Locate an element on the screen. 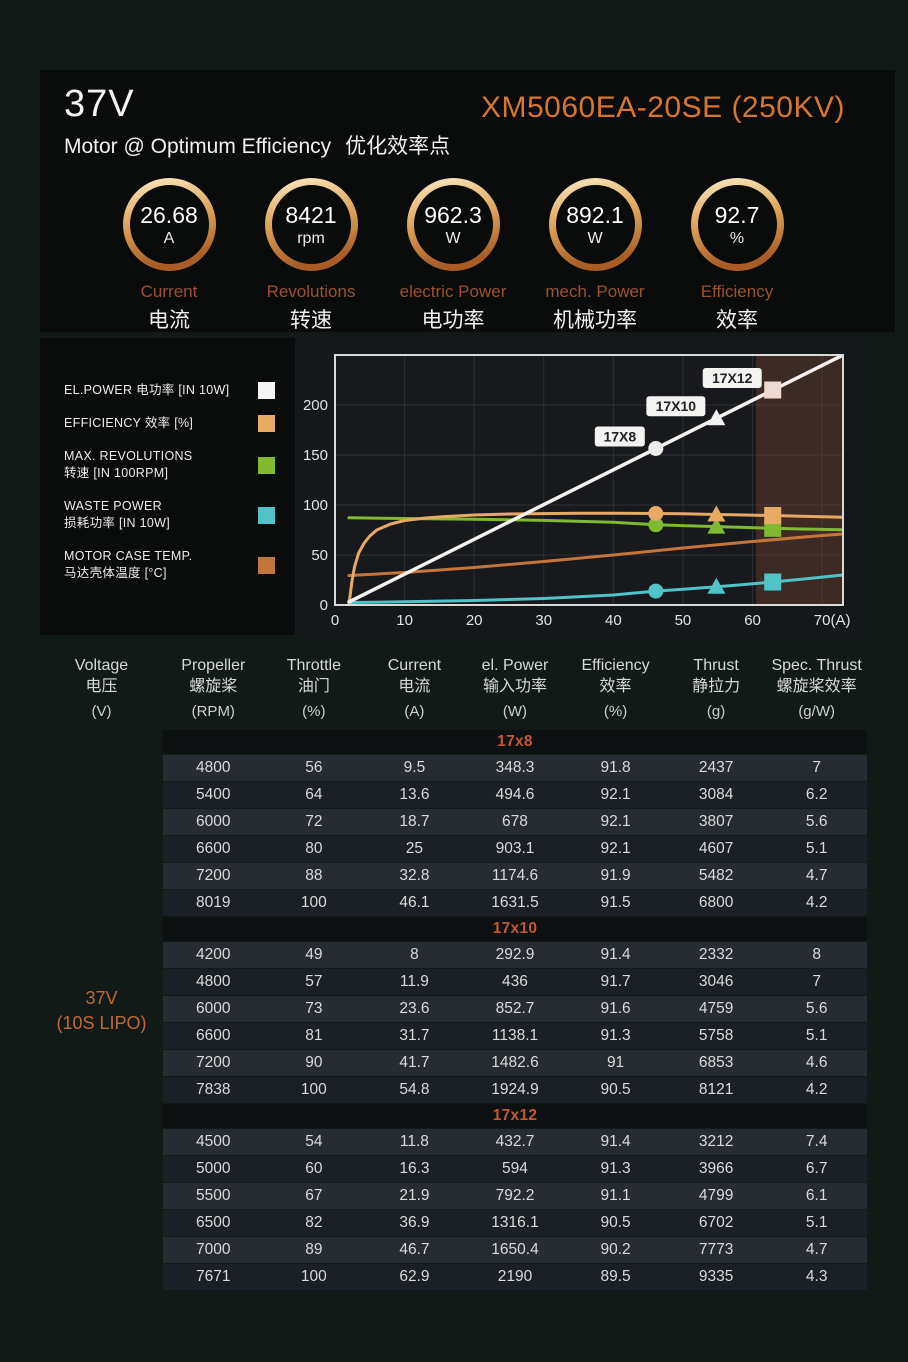  legend-label-line: 马达壳体温度 [°C] is located at coordinates (115, 573).